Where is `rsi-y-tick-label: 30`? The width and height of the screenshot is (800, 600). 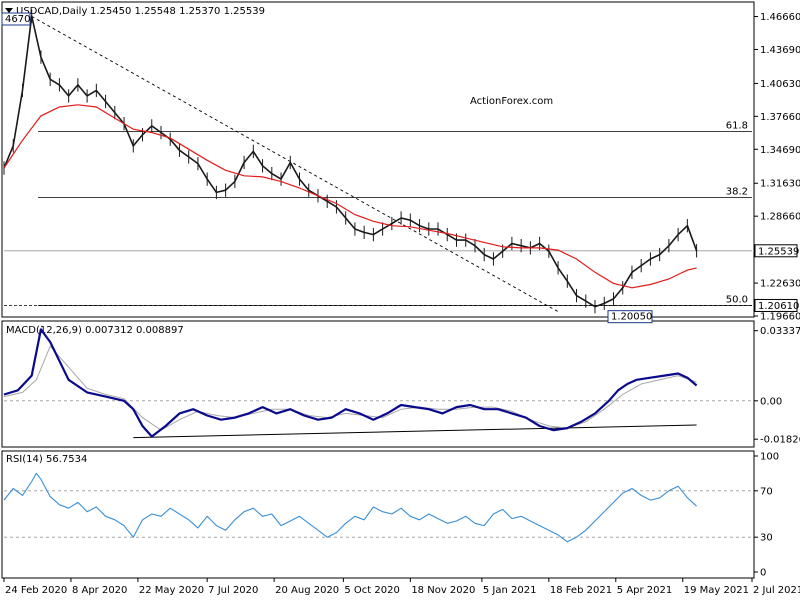
rsi-y-tick-label: 30 is located at coordinates (766, 538).